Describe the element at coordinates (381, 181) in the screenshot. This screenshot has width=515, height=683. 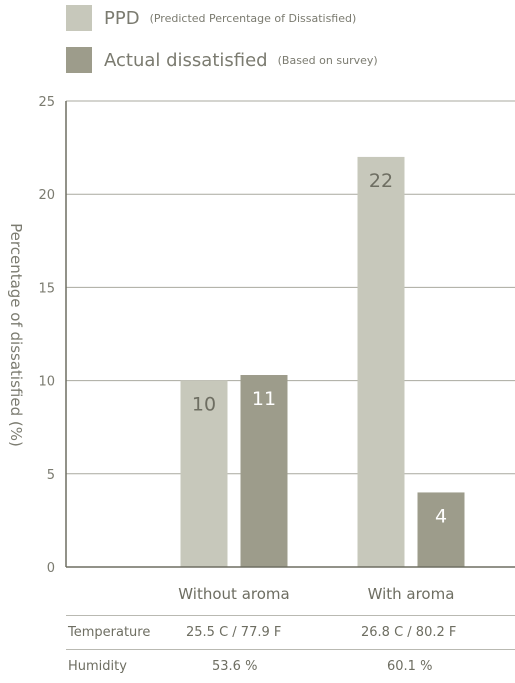
I see `bar-value-label-ppd-with-aroma: 22` at that location.